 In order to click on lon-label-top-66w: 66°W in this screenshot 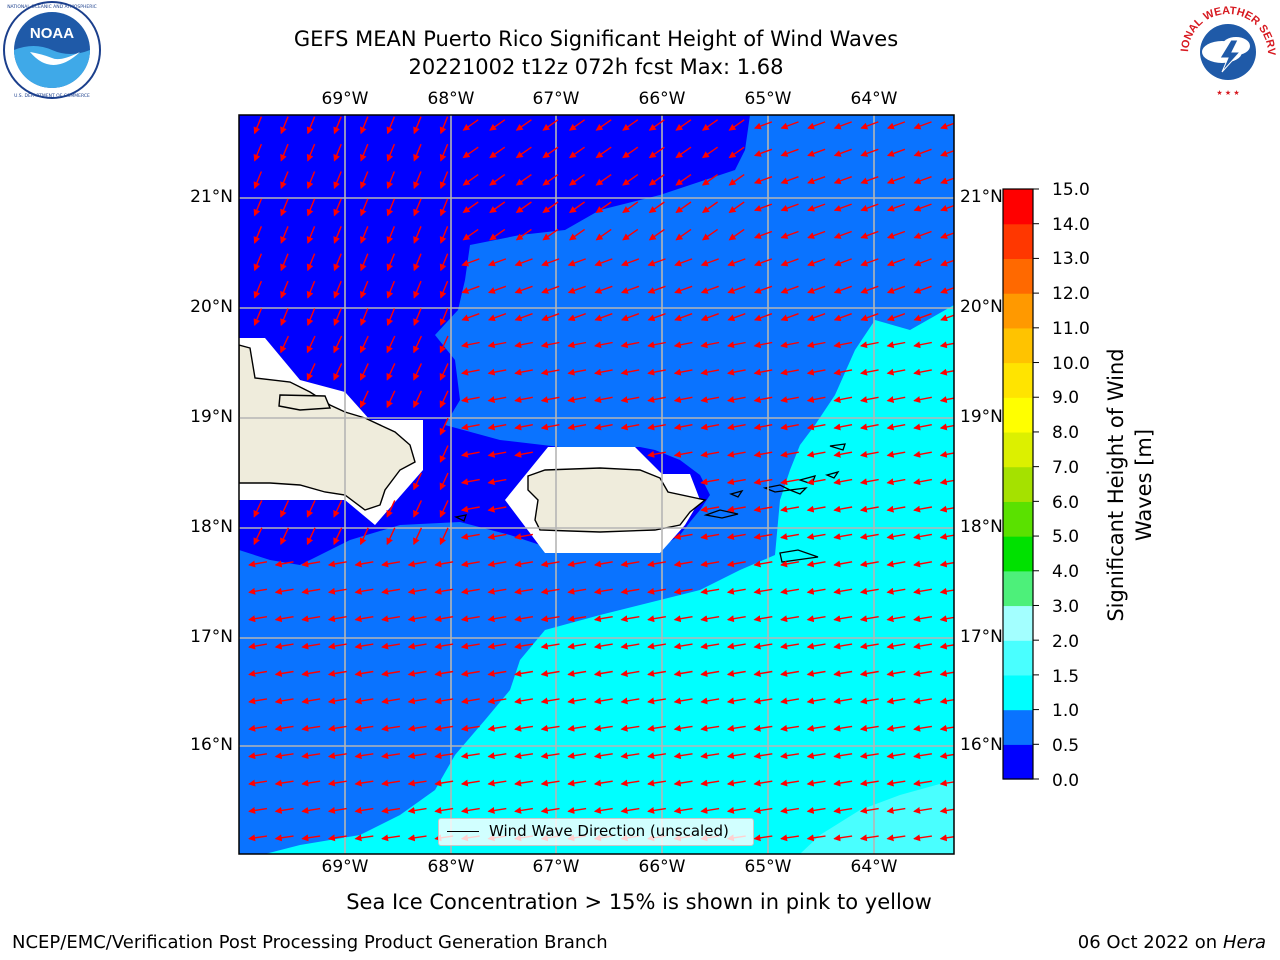, I will do `click(662, 99)`.